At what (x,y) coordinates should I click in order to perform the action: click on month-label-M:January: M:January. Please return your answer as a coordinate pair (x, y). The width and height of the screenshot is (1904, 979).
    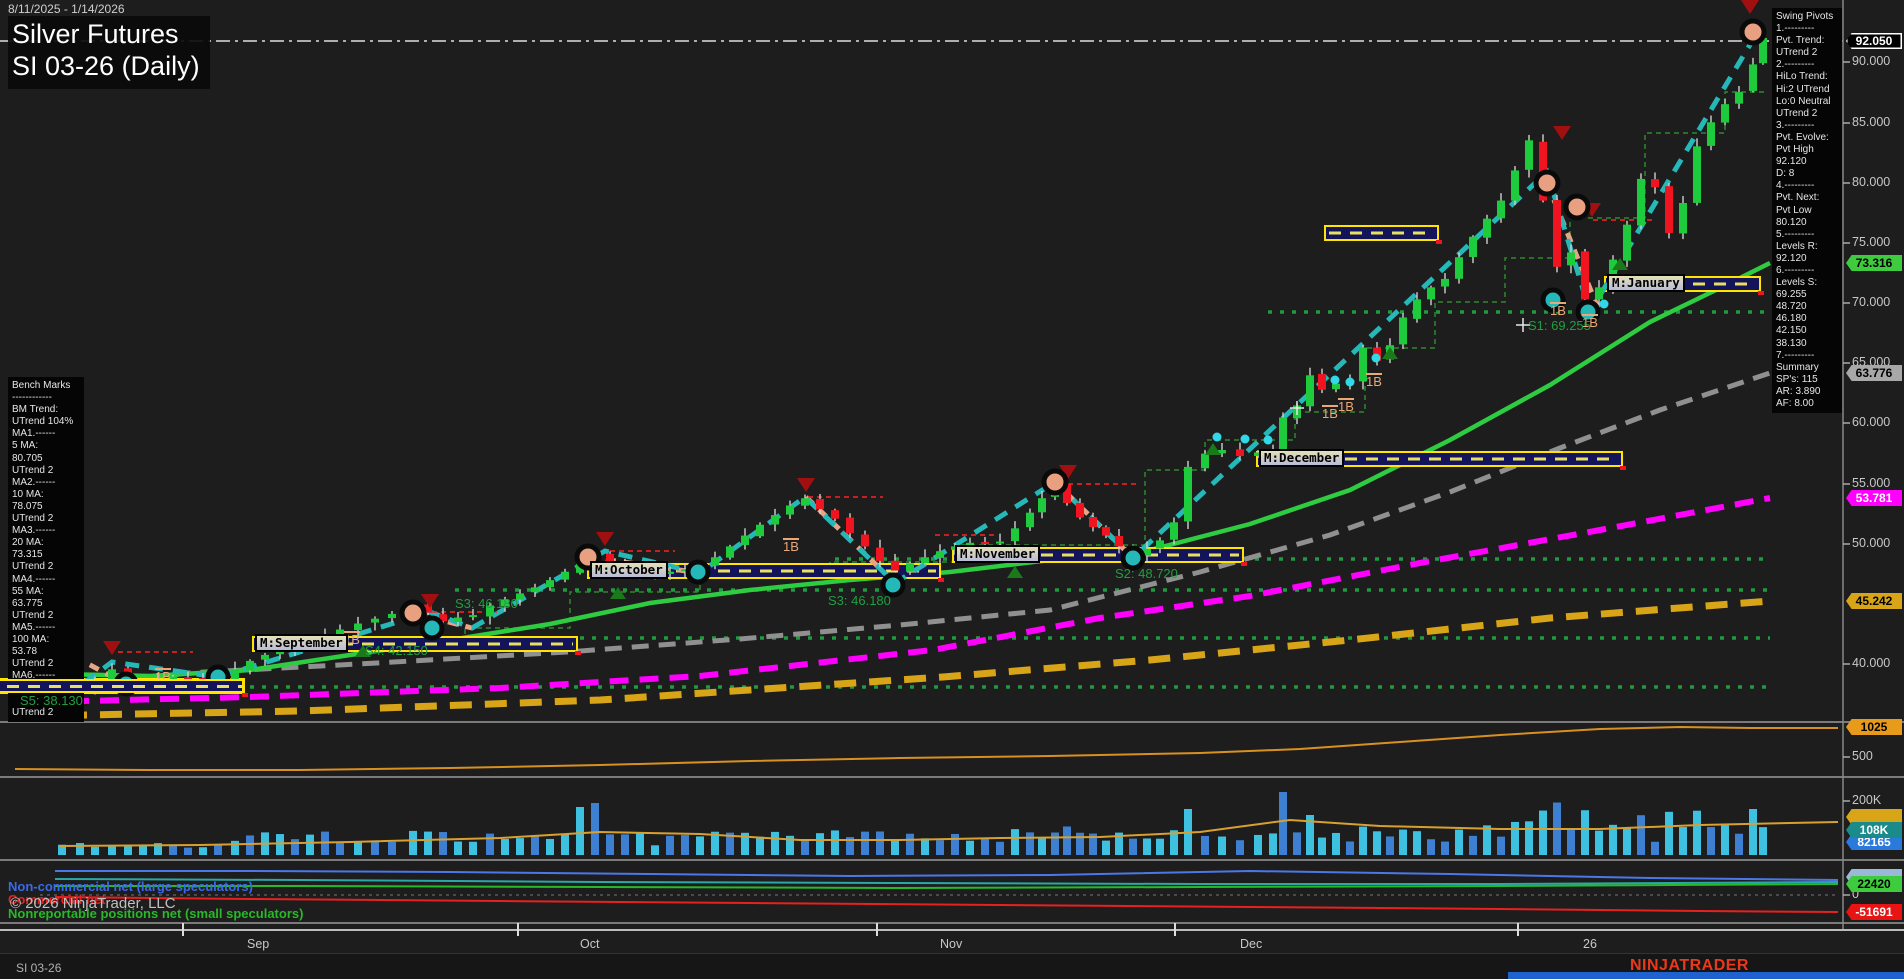
    Looking at the image, I should click on (1646, 283).